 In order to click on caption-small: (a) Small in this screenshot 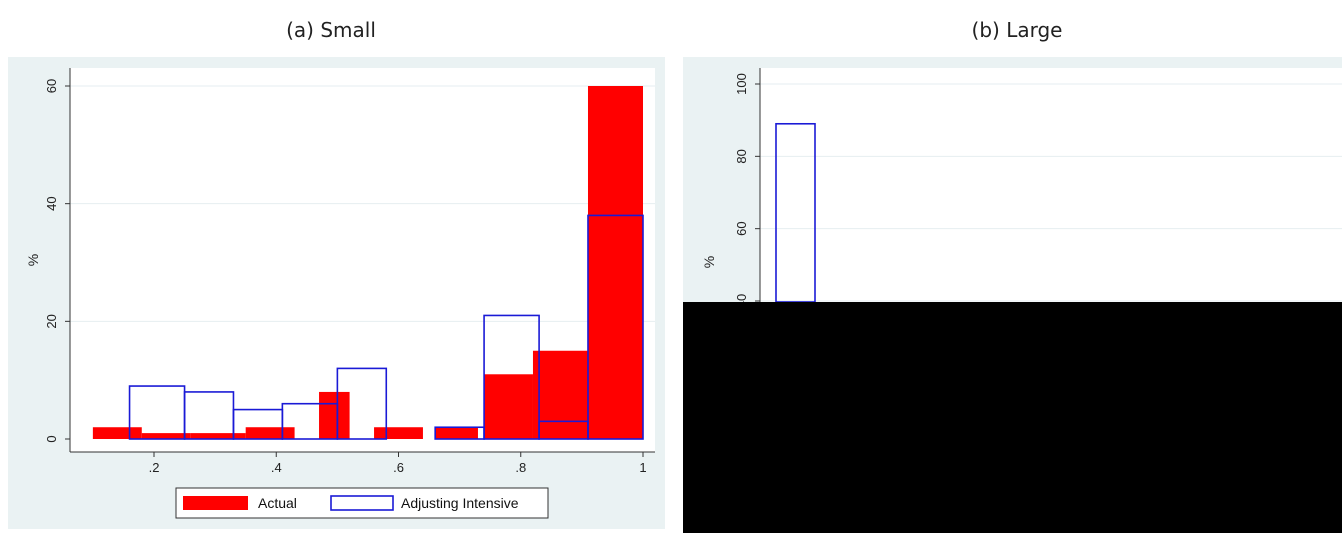, I will do `click(331, 30)`.